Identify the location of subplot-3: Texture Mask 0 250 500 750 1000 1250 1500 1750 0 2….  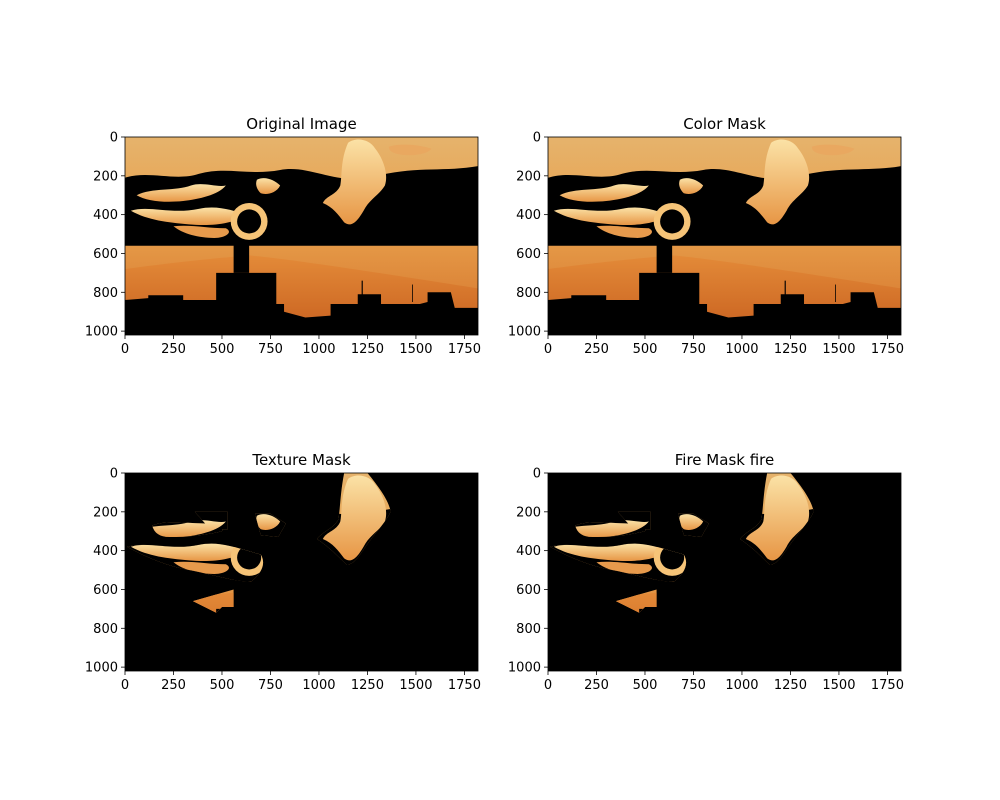
(283, 572).